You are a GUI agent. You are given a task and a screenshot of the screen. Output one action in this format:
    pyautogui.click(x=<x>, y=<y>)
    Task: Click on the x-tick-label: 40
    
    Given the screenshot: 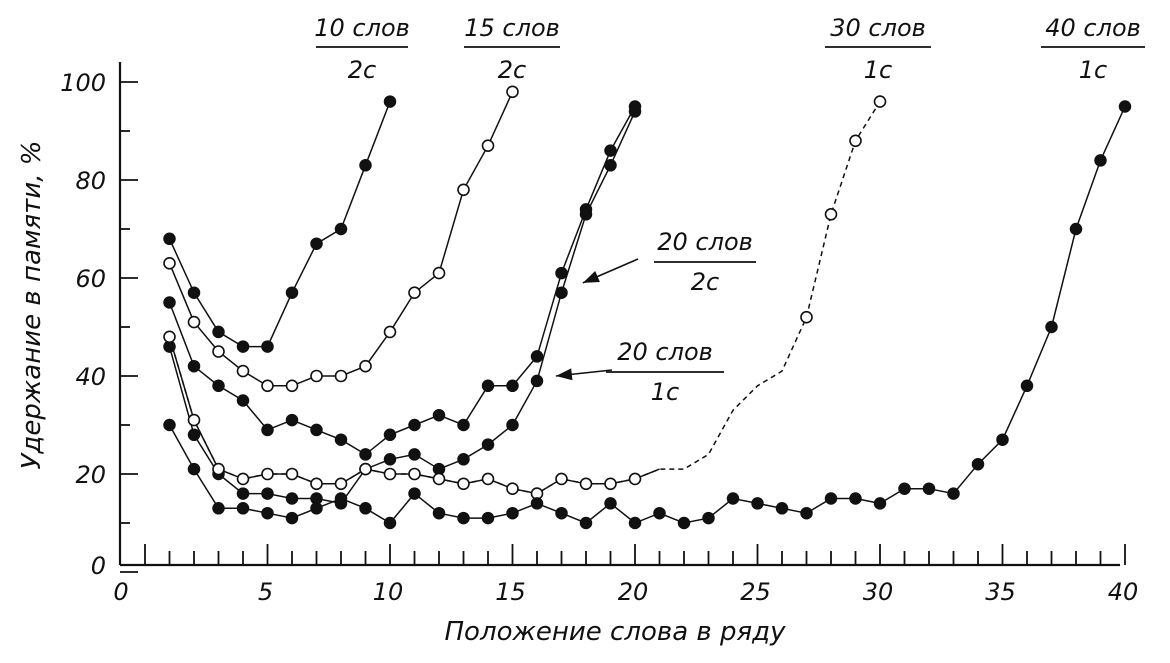 What is the action you would take?
    pyautogui.click(x=1123, y=592)
    